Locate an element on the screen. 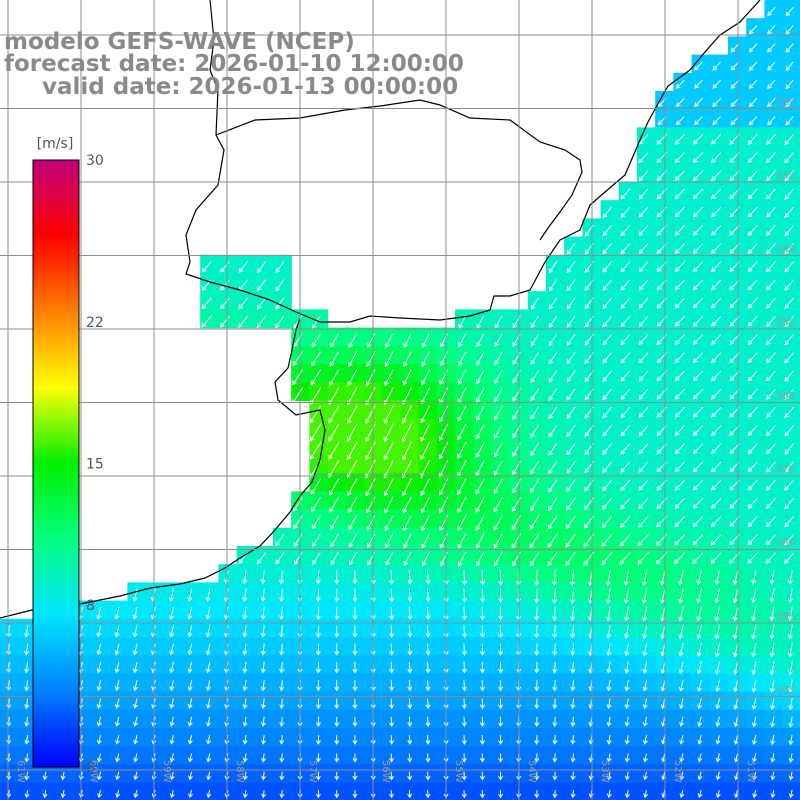 The height and width of the screenshot is (800, 800). lon-label: 54W is located at coordinates (531, 771).